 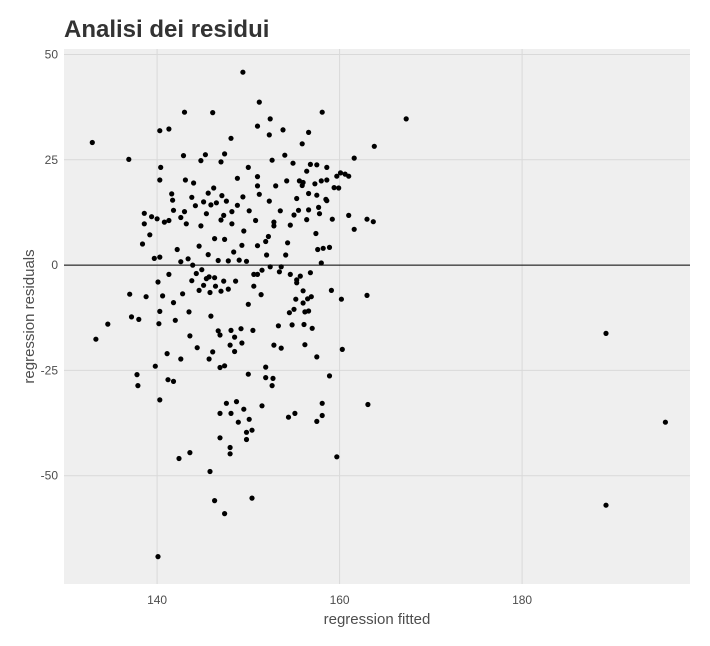 I want to click on y-tick-label: 50, so click(x=52, y=55).